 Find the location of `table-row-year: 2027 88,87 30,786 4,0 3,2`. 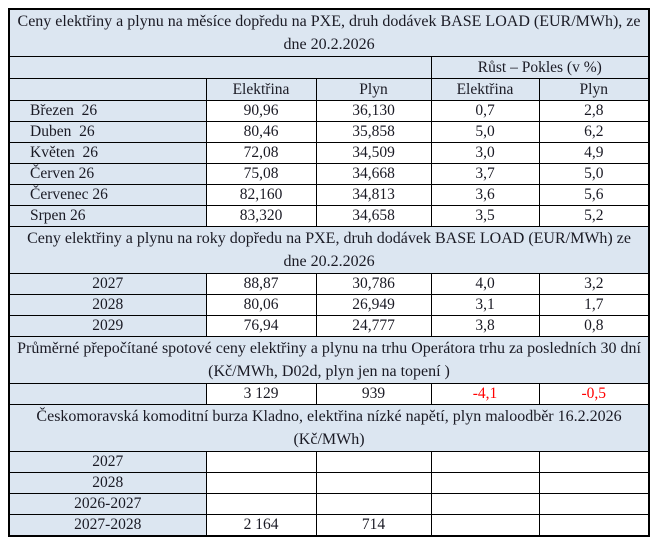

table-row-year: 2027 88,87 30,786 4,0 3,2 is located at coordinates (329, 284).